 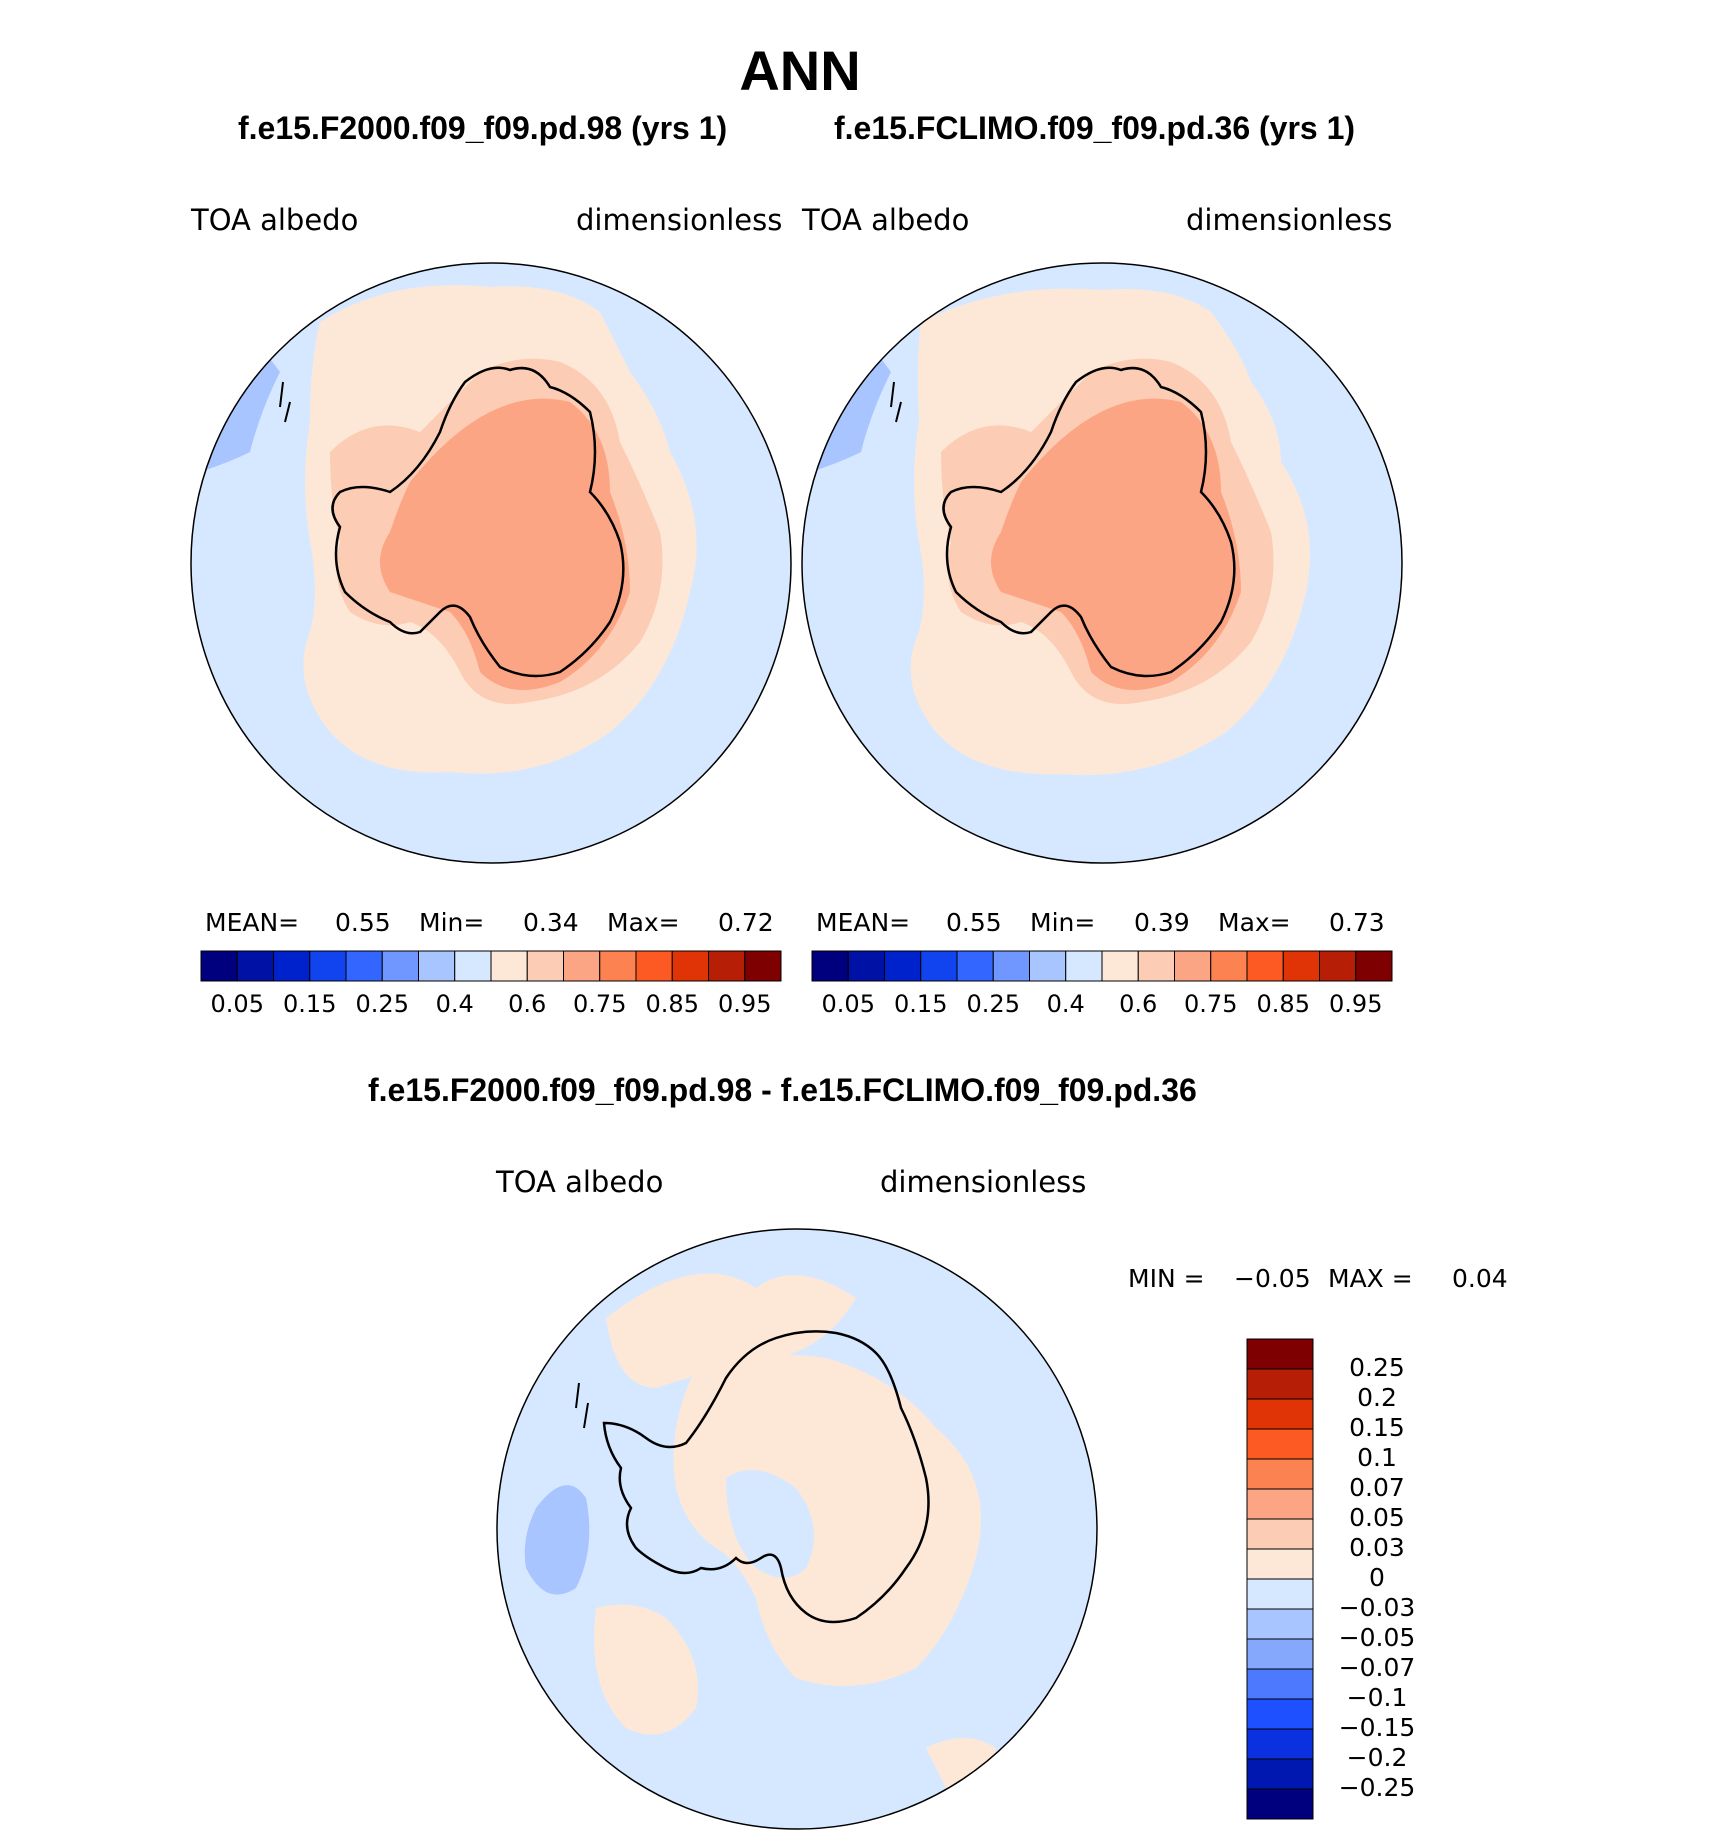 What do you see at coordinates (731, 1330) in the screenshot?
I see `positive-diff-patch` at bounding box center [731, 1330].